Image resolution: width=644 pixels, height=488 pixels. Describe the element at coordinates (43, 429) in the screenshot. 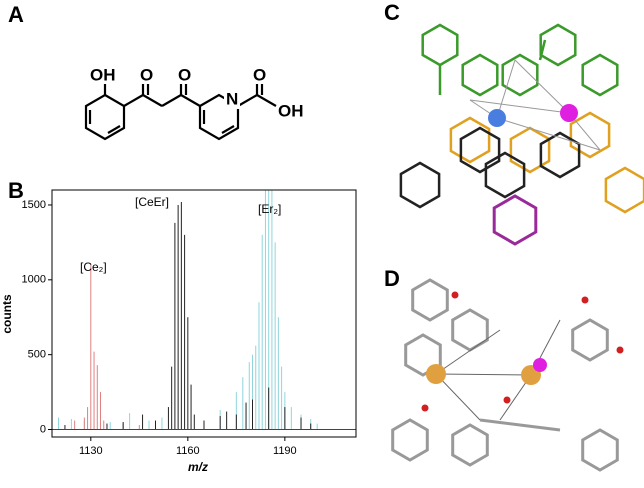

I see `y-tick-label: 0` at that location.